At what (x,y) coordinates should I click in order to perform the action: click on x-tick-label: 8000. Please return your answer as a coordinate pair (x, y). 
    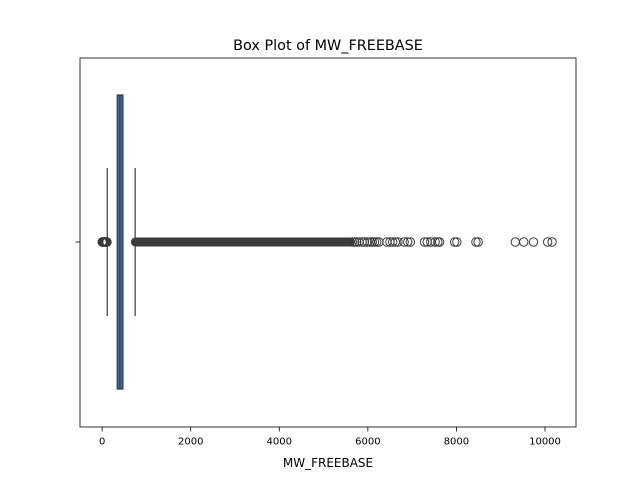
    Looking at the image, I should click on (456, 442).